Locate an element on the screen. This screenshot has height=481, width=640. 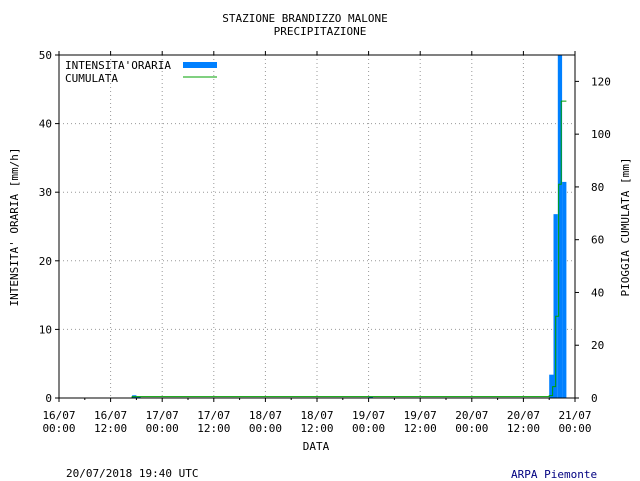
legend: INTENSITA'ORARIA CUMULATA is located at coordinates (141, 72).